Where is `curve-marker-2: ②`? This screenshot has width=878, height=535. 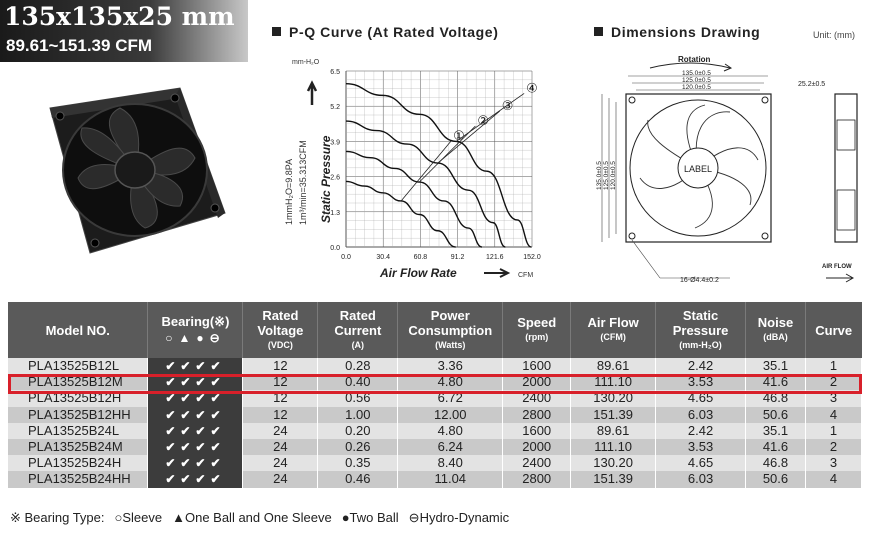
curve-marker-2: ② is located at coordinates (483, 121).